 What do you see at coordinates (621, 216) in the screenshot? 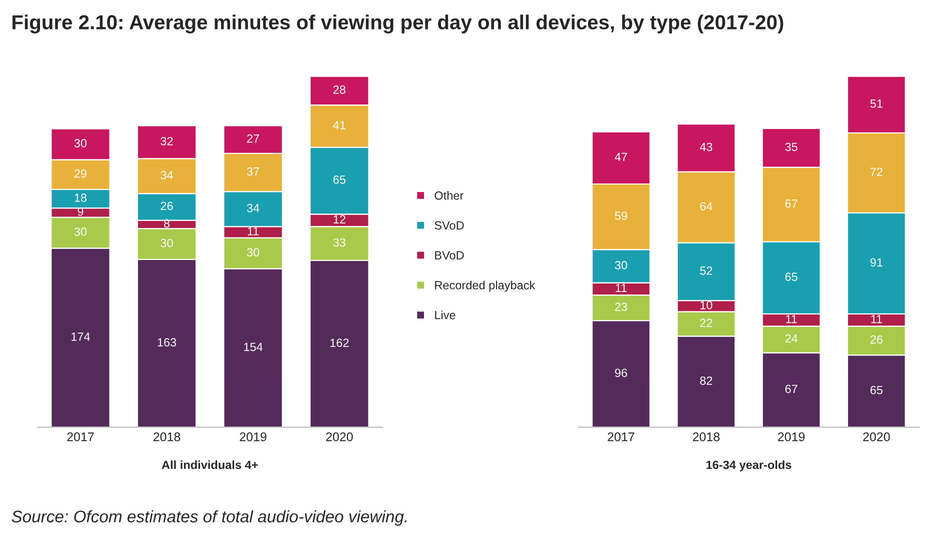
I see `data-label: 59` at bounding box center [621, 216].